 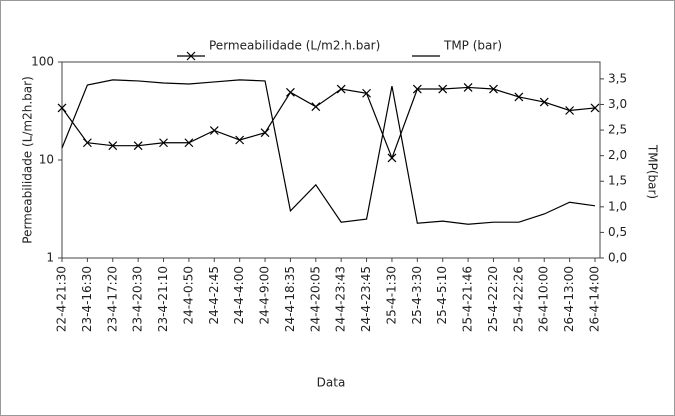 What do you see at coordinates (239, 295) in the screenshot?
I see `x-tick-label: 24-4-4:00` at bounding box center [239, 295].